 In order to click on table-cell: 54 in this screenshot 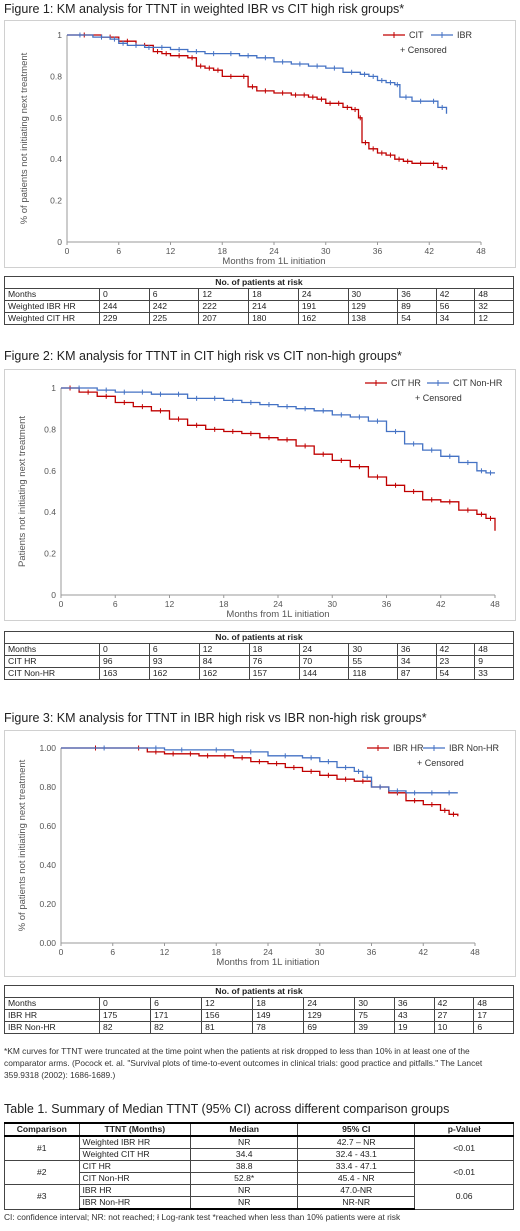, I will do `click(417, 318)`.